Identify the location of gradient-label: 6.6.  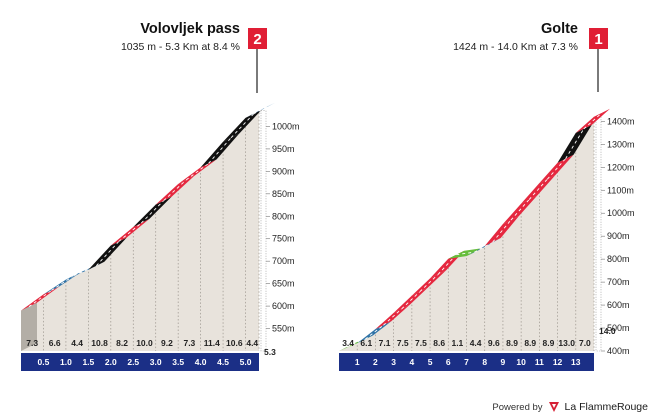
(55, 343).